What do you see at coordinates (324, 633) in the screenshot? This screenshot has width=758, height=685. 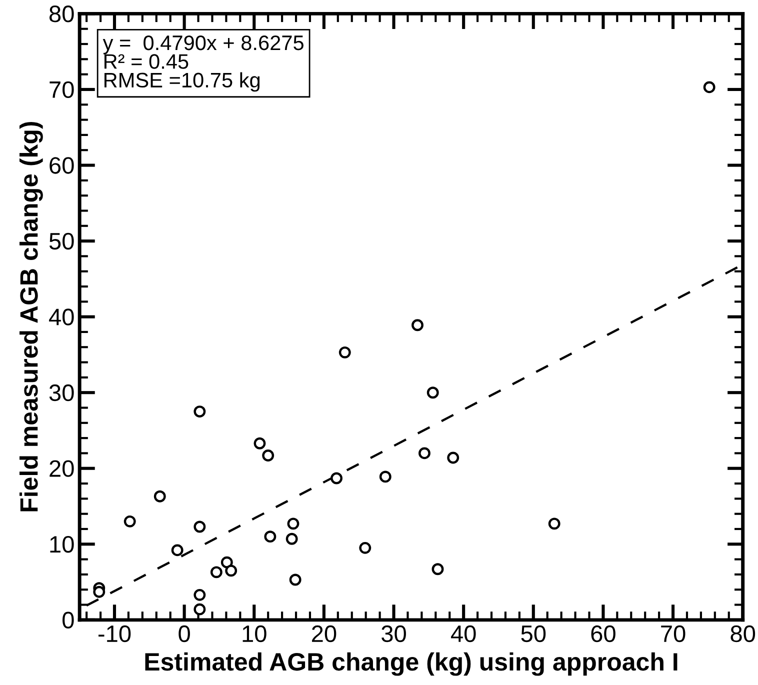 I see `x-tick-label: 20` at bounding box center [324, 633].